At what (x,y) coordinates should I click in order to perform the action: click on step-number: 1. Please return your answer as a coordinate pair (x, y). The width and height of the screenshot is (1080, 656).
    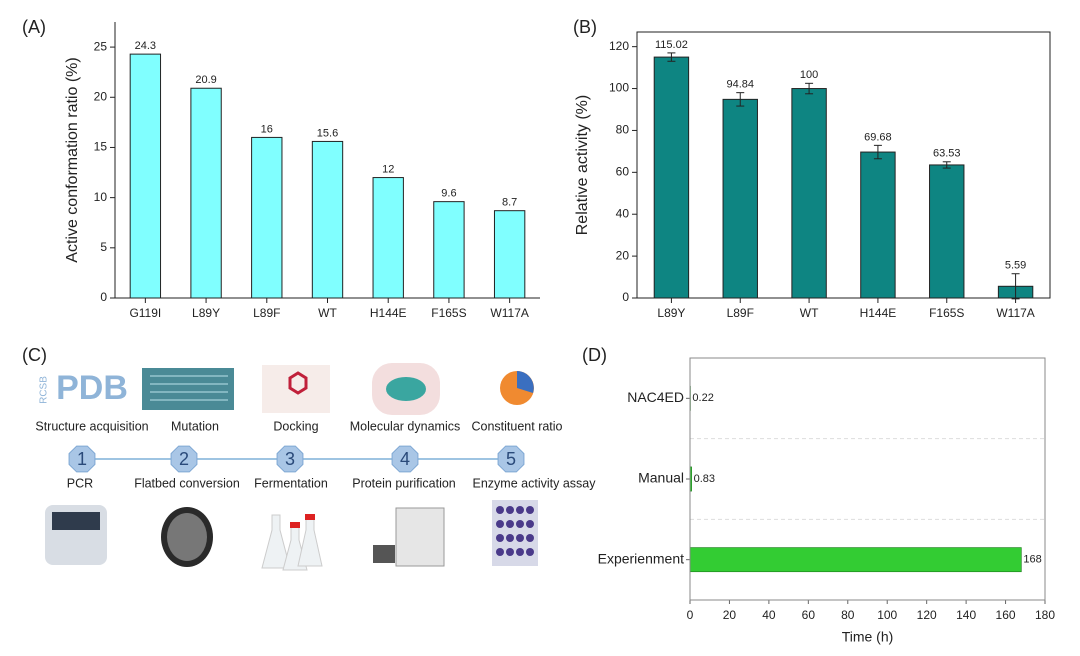
    Looking at the image, I should click on (82, 459).